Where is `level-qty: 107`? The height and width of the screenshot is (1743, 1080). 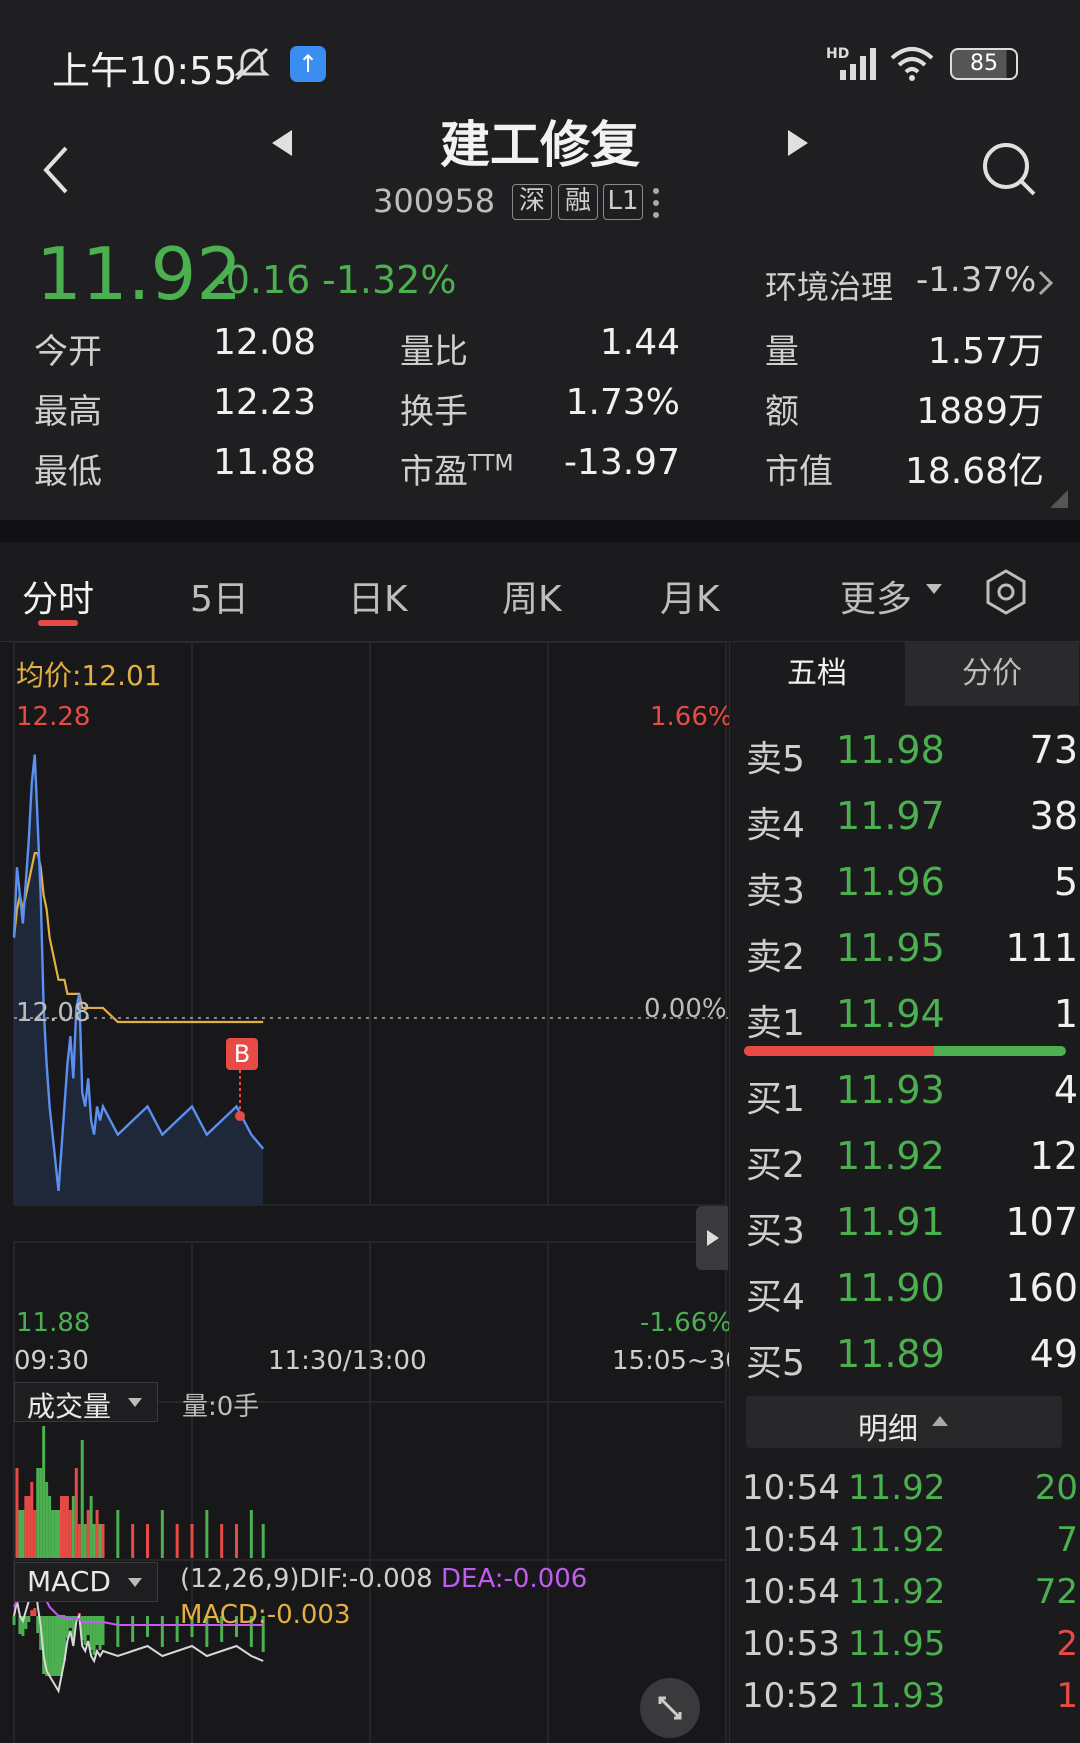 level-qty: 107 is located at coordinates (1041, 1222).